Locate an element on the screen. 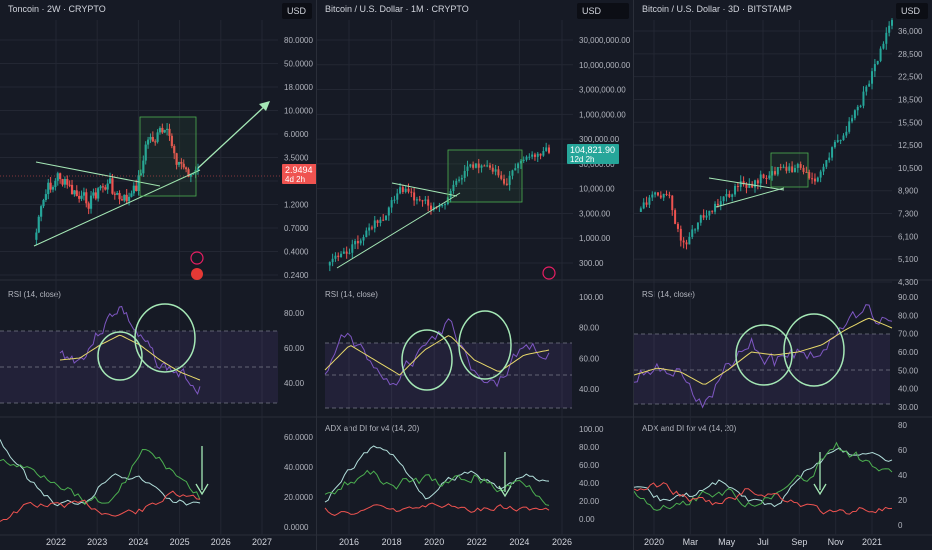 The height and width of the screenshot is (550, 932). price-tick-label: 10,500 is located at coordinates (910, 168).